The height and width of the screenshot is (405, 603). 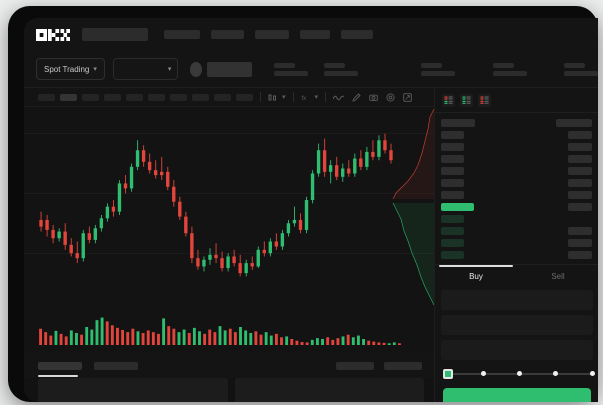 I want to click on orders-panel-left, so click(x=133, y=390).